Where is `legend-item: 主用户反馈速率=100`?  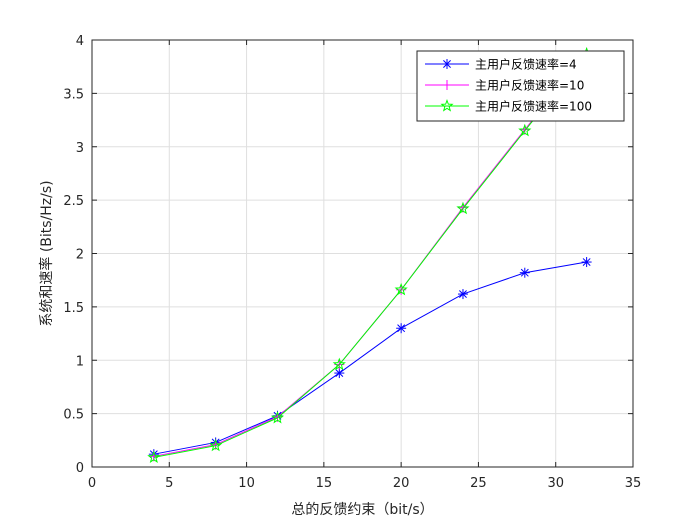 legend-item: 主用户反馈速率=100 is located at coordinates (508, 106).